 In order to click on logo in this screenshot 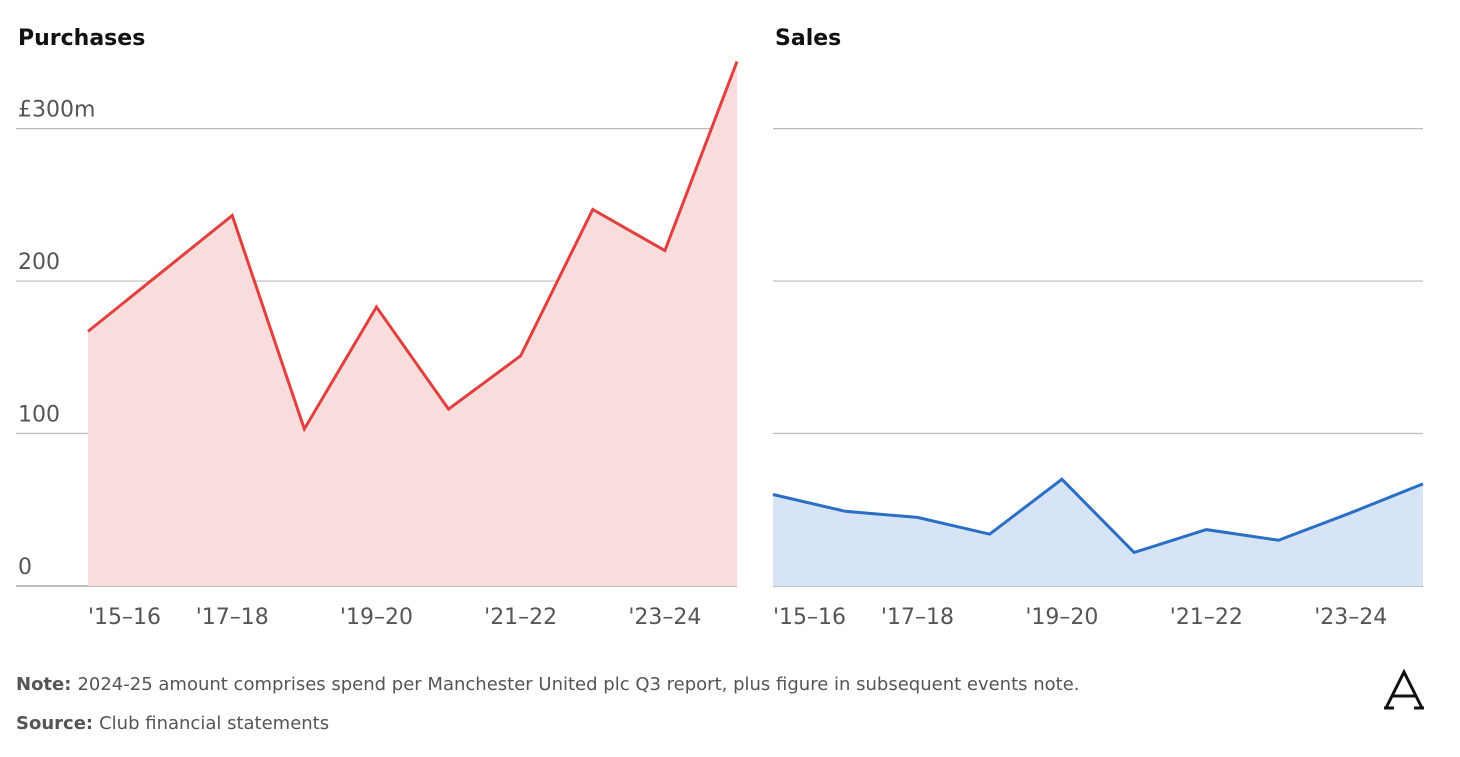, I will do `click(1404, 689)`.